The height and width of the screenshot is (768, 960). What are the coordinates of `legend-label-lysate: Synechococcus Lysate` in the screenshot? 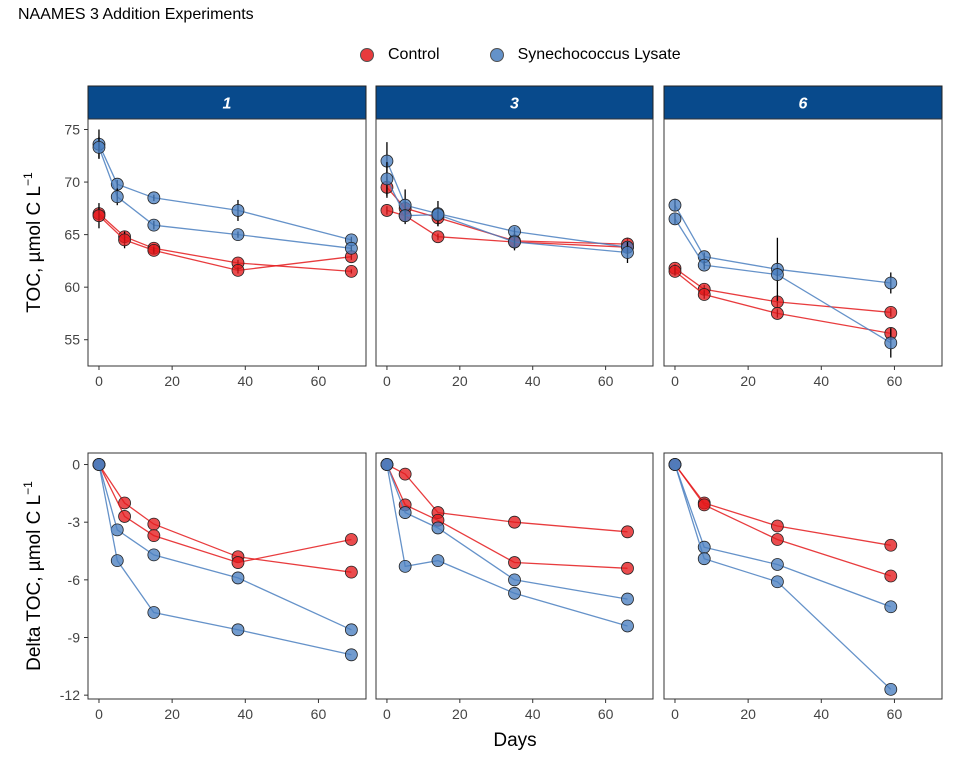 It's located at (599, 54).